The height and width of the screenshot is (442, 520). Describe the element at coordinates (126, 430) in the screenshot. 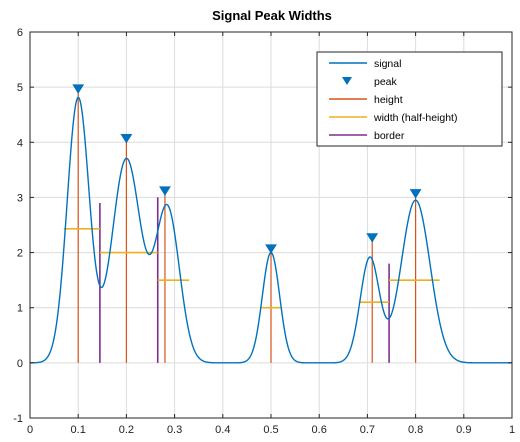

I see `x-tick-label: 0.2` at that location.